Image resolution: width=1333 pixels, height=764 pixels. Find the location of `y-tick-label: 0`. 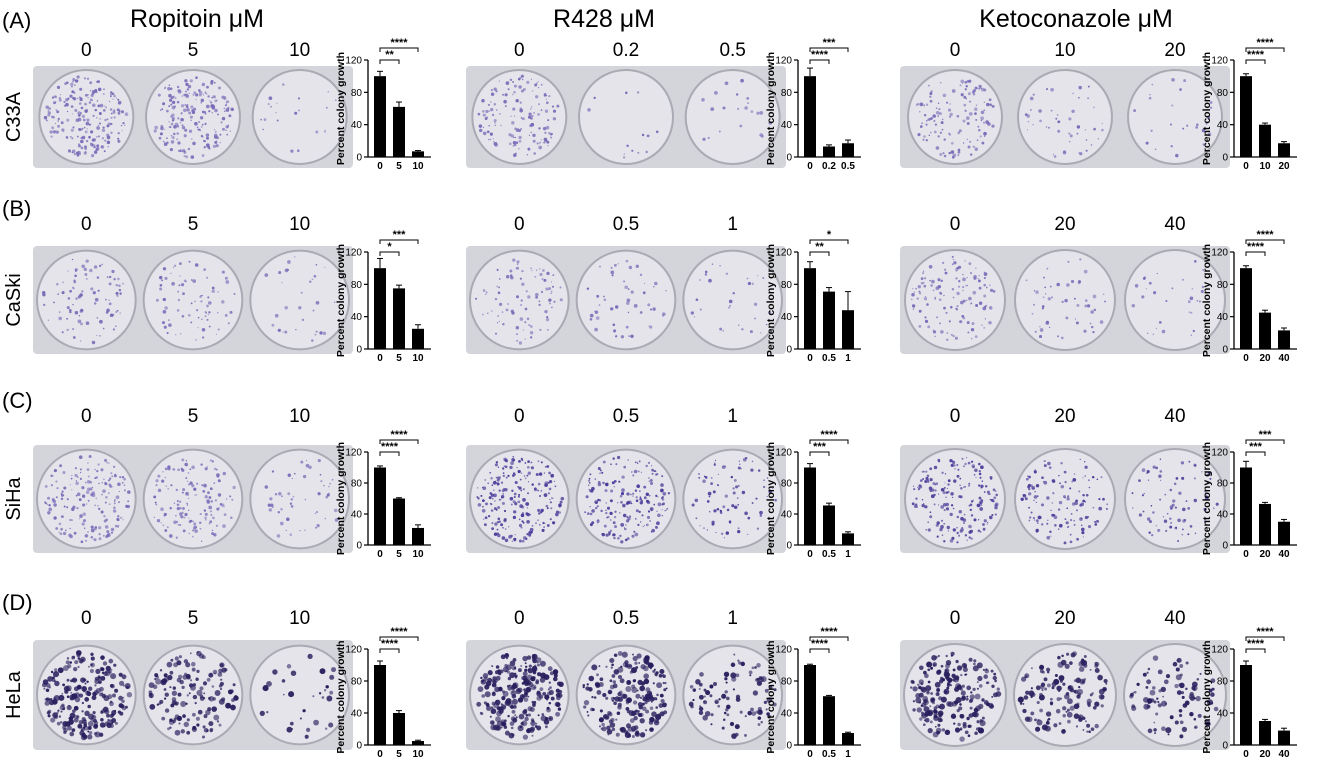

y-tick-label: 0 is located at coordinates (359, 746).